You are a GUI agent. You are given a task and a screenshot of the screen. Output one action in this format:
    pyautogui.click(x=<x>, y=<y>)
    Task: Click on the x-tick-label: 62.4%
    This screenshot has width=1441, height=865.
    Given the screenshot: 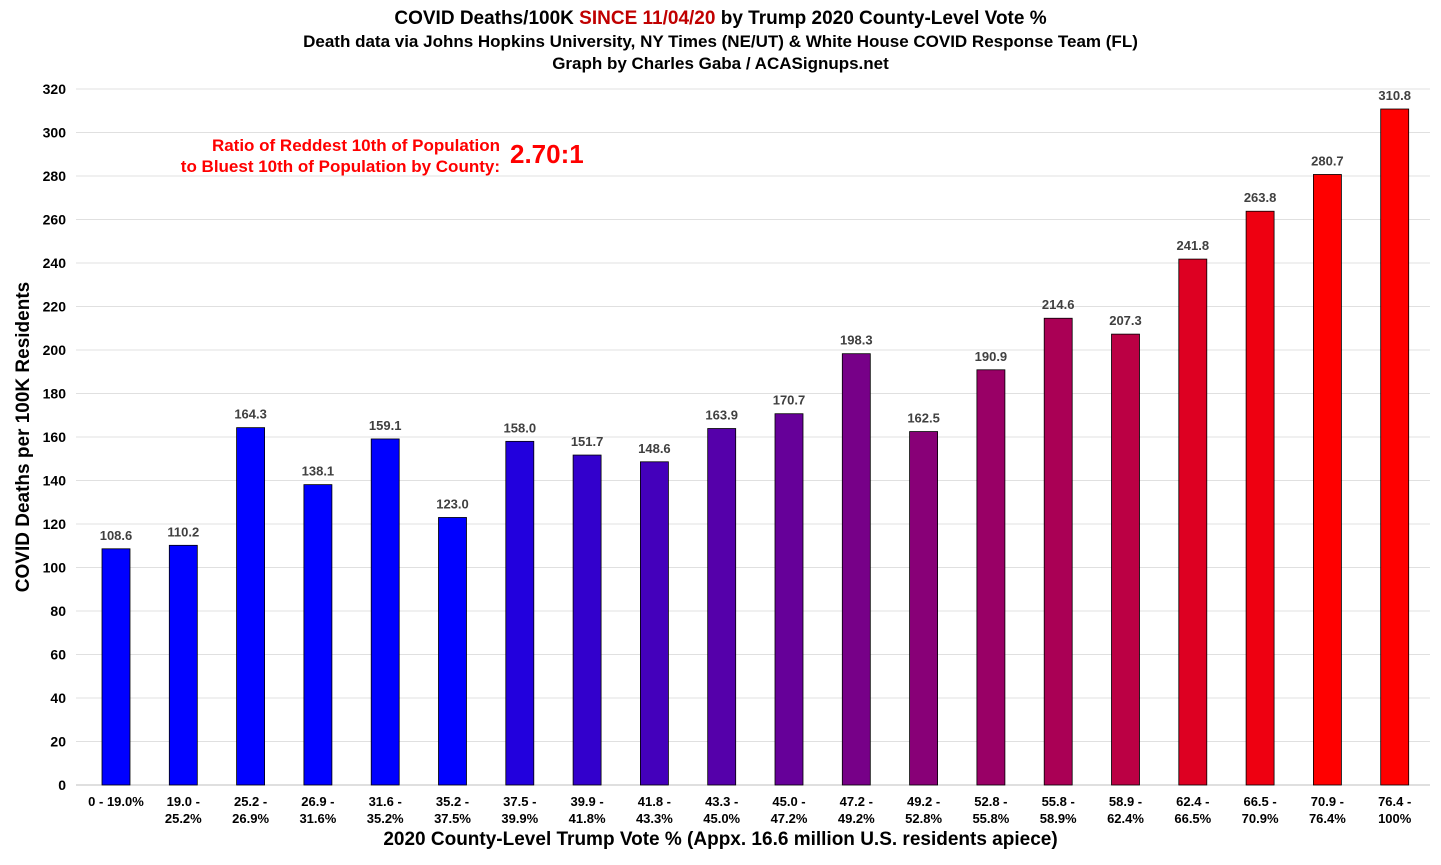 What is the action you would take?
    pyautogui.click(x=1125, y=818)
    